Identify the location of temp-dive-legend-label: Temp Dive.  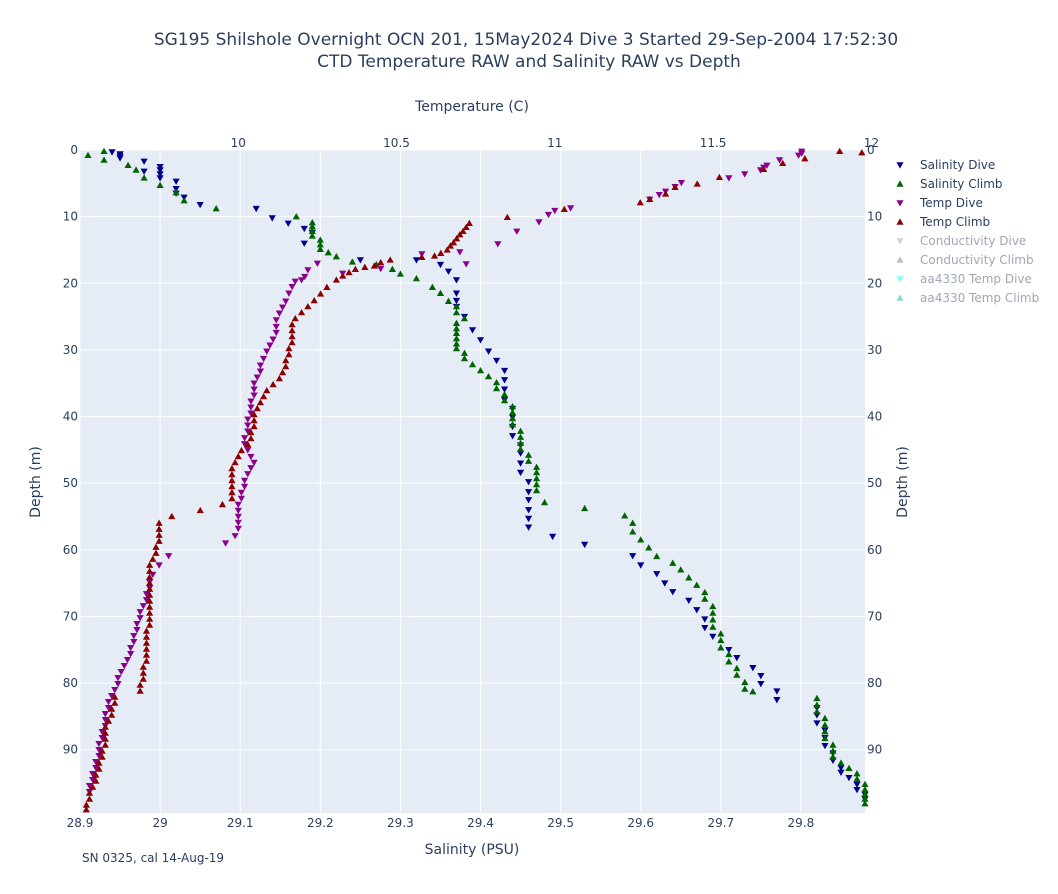
(951, 203).